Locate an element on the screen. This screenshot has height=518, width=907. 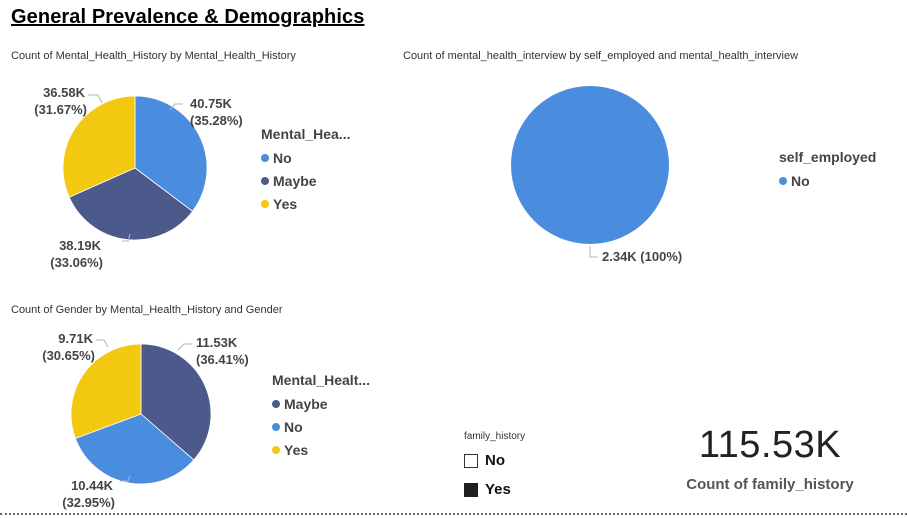
legend-mh-history: Mental_Hea... No Maybe Yes is located at coordinates (305, 170).